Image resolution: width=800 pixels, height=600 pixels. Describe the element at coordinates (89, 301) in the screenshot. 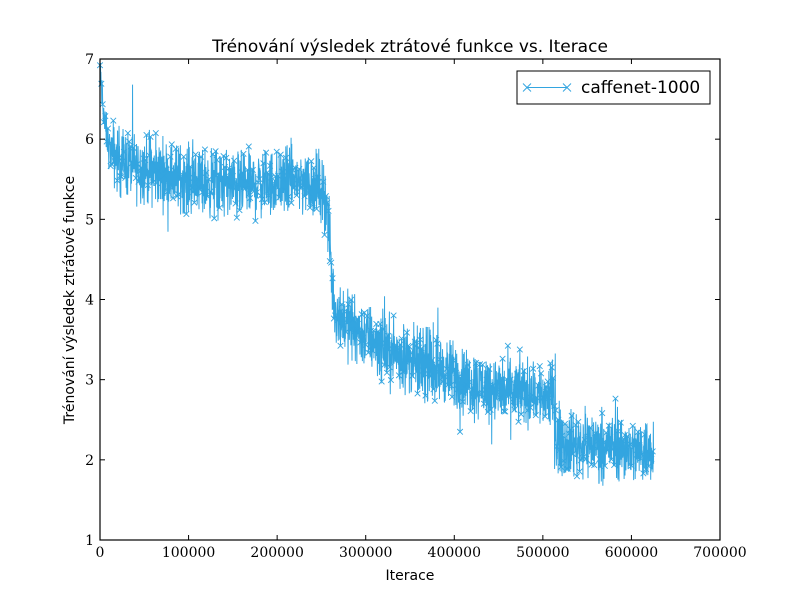

I see `y-tick-label: 4` at that location.